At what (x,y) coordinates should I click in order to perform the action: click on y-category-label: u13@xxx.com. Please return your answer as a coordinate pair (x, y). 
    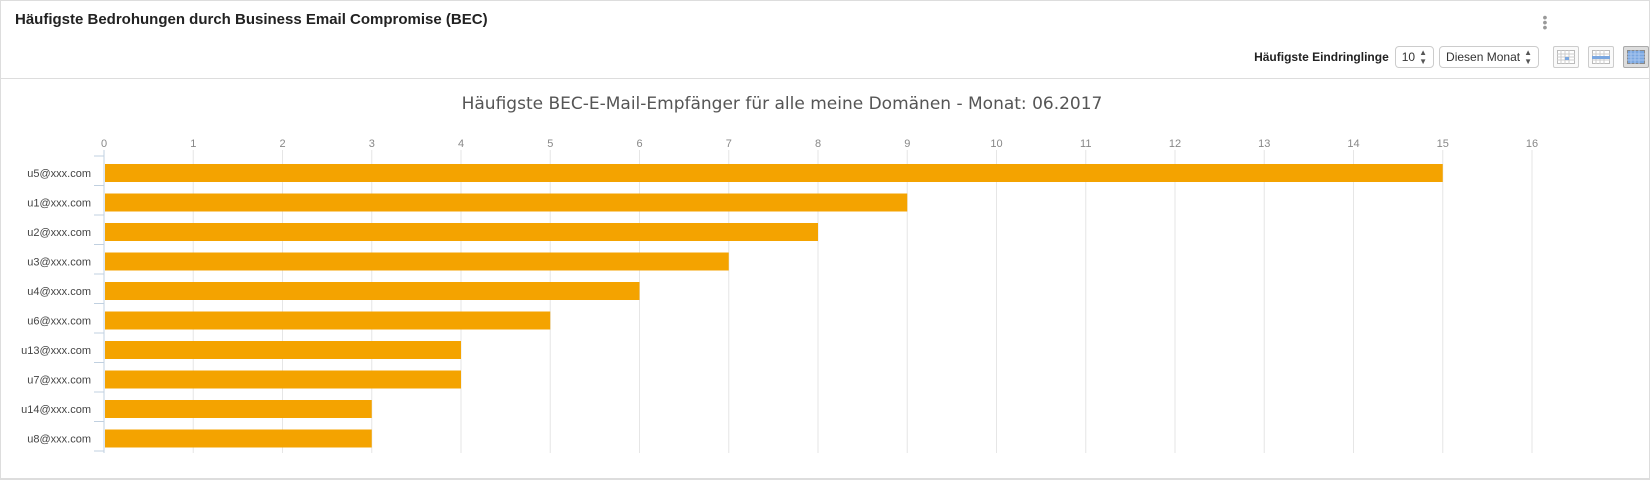
    Looking at the image, I should click on (56, 351).